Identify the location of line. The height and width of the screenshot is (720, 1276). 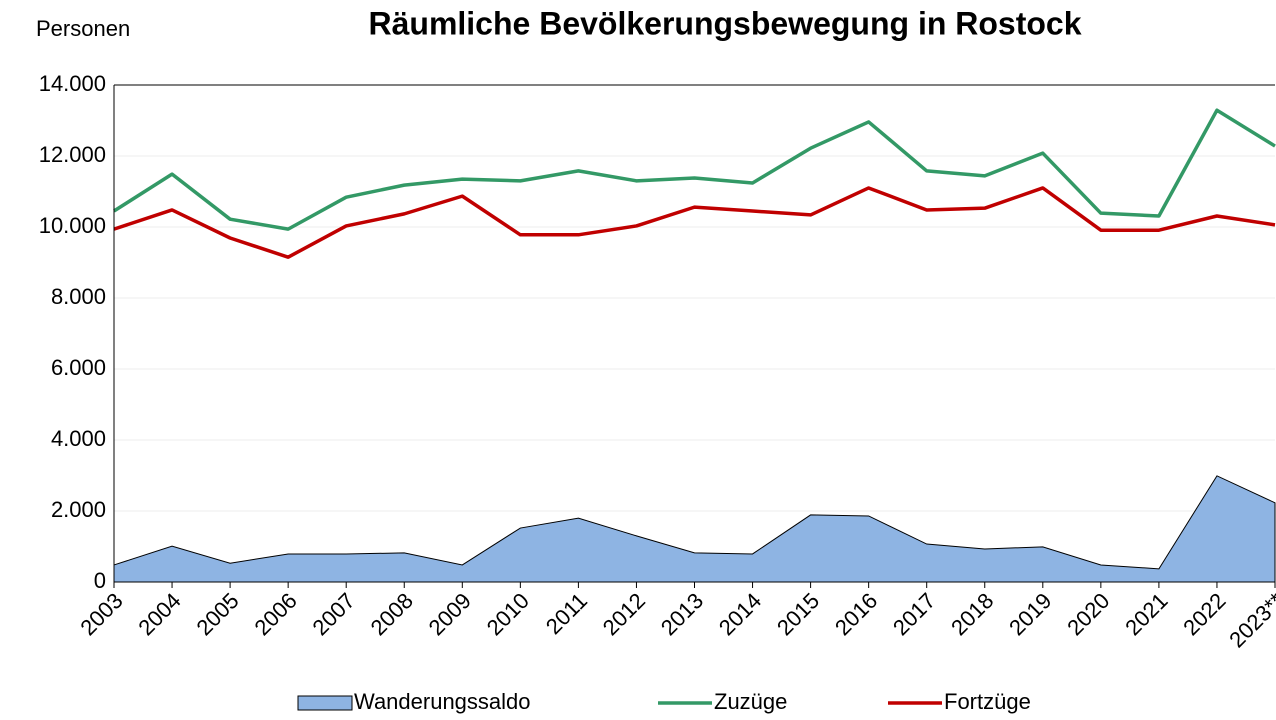
(694, 222).